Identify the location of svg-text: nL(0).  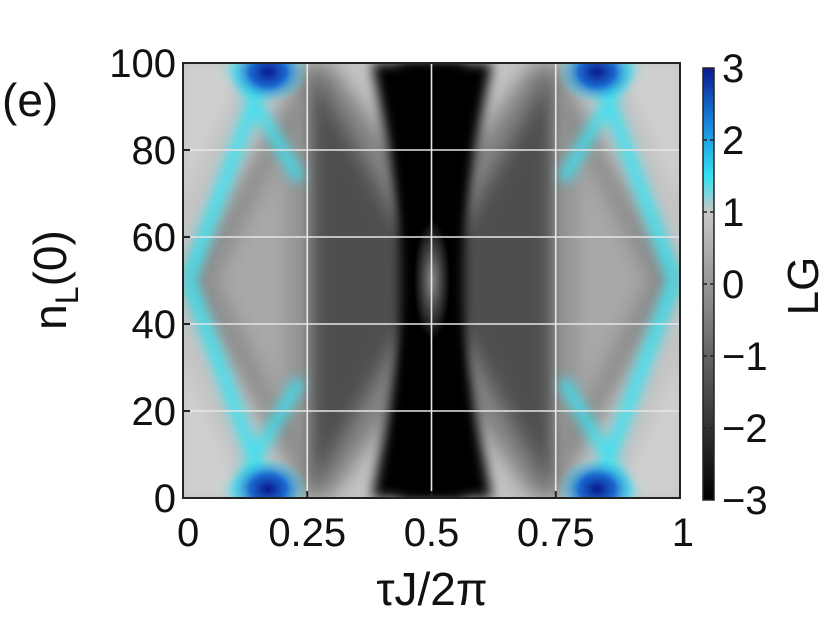
(54, 280).